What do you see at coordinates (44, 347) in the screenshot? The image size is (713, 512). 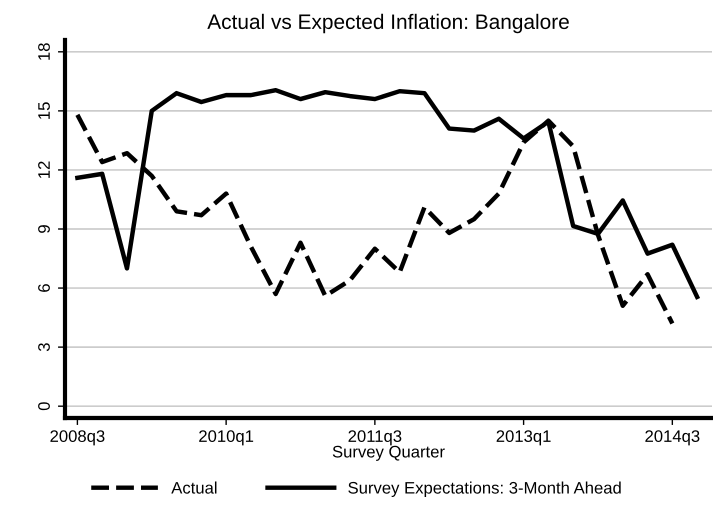 I see `y-tick-label: 3` at bounding box center [44, 347].